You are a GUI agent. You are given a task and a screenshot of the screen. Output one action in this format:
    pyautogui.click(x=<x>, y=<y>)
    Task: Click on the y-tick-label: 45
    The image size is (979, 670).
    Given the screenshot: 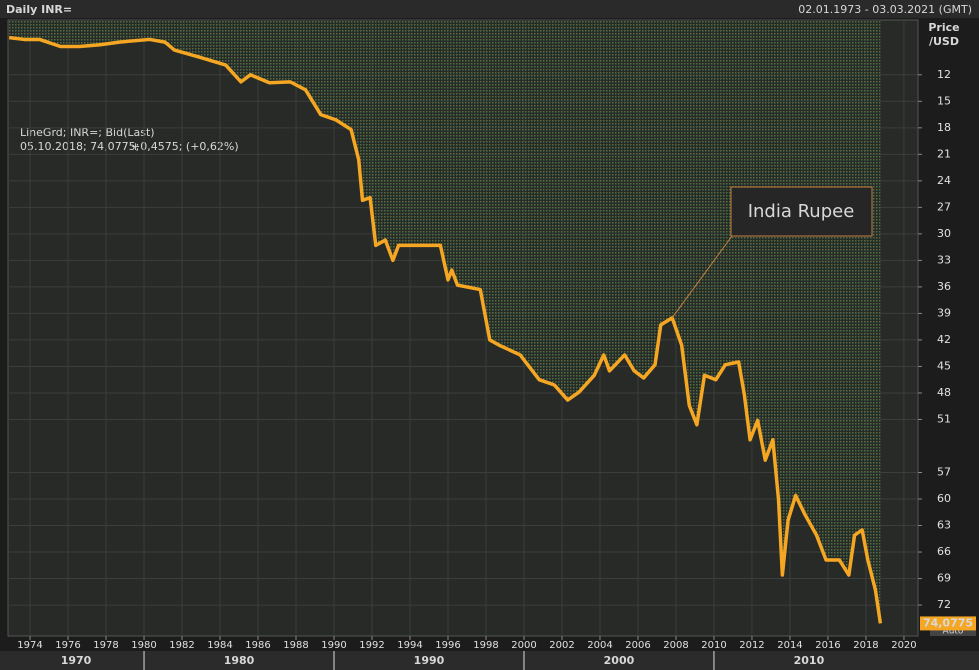 What is the action you would take?
    pyautogui.click(x=944, y=365)
    